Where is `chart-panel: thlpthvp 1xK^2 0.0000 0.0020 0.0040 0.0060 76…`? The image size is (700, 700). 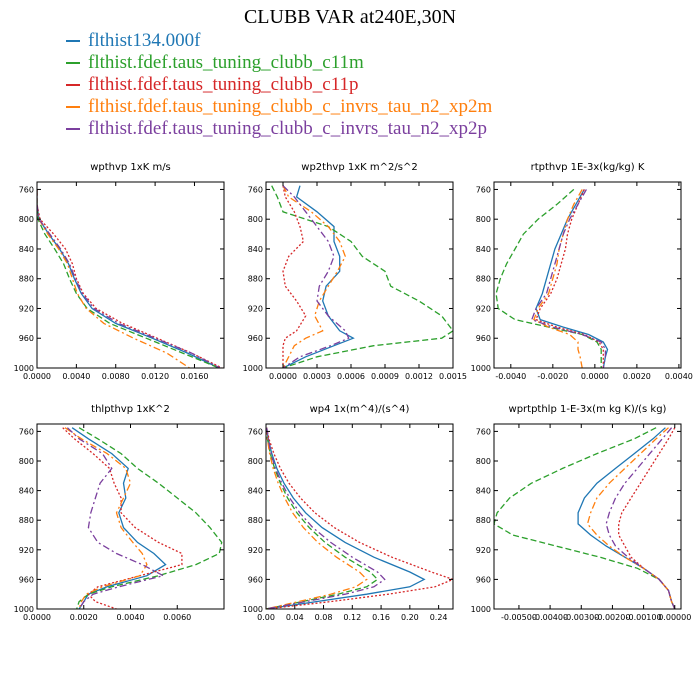
chart-panel: thlpthvp 1xK^2 0.0000 0.0020 0.0040 0.0060 76… is located at coordinates (119, 513).